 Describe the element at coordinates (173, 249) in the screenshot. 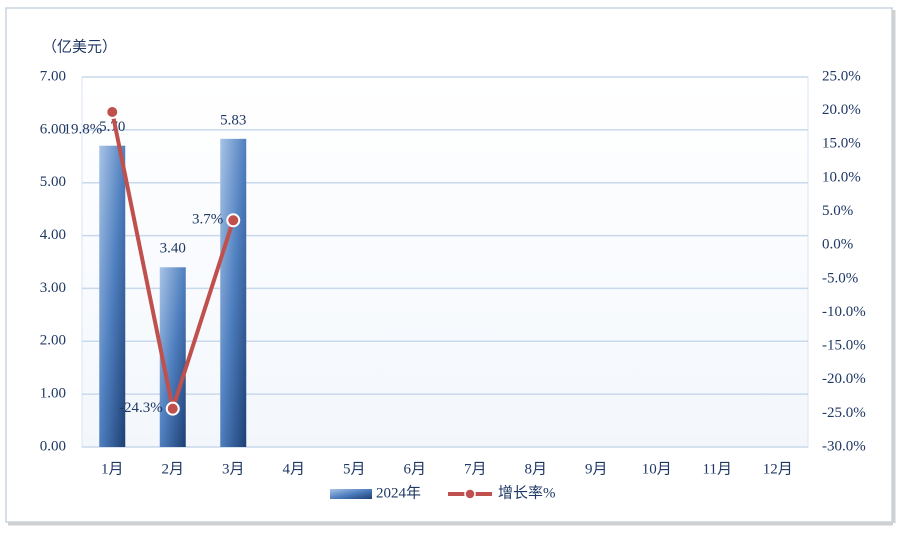

I see `bar-value-label: 3.40` at that location.